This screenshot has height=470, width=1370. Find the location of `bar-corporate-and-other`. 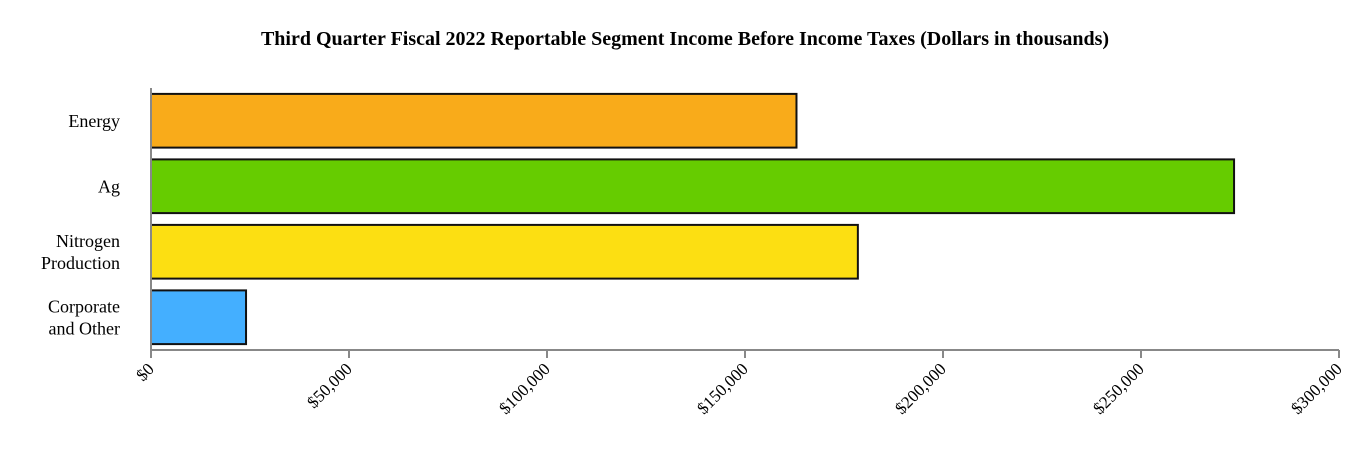

bar-corporate-and-other is located at coordinates (199, 317).